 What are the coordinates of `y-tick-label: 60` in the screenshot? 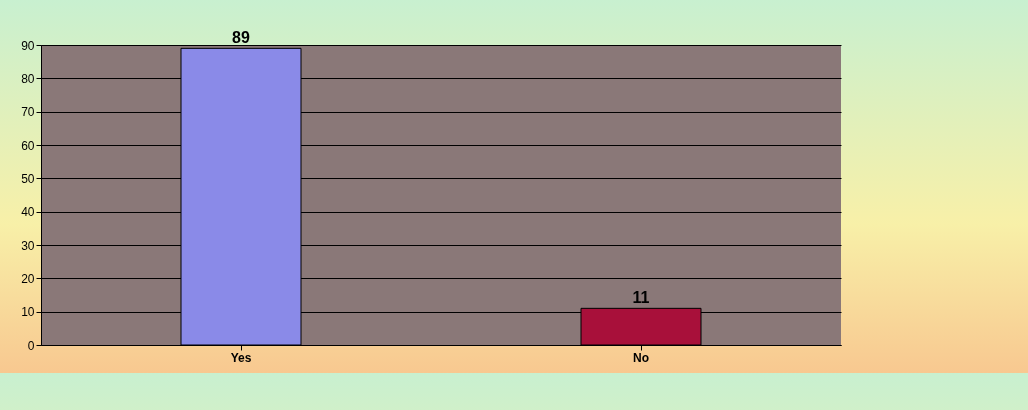 It's located at (28, 145).